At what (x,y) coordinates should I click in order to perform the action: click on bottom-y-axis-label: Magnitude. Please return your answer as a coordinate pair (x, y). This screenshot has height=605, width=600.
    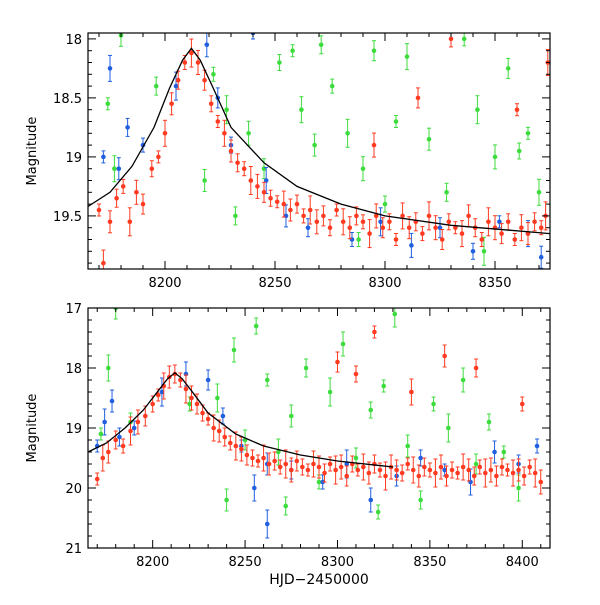
    Looking at the image, I should click on (32, 428).